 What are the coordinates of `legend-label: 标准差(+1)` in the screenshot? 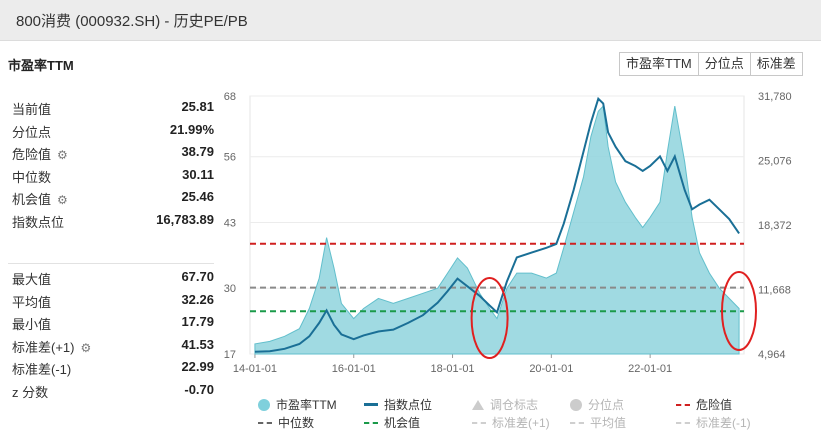 It's located at (521, 423).